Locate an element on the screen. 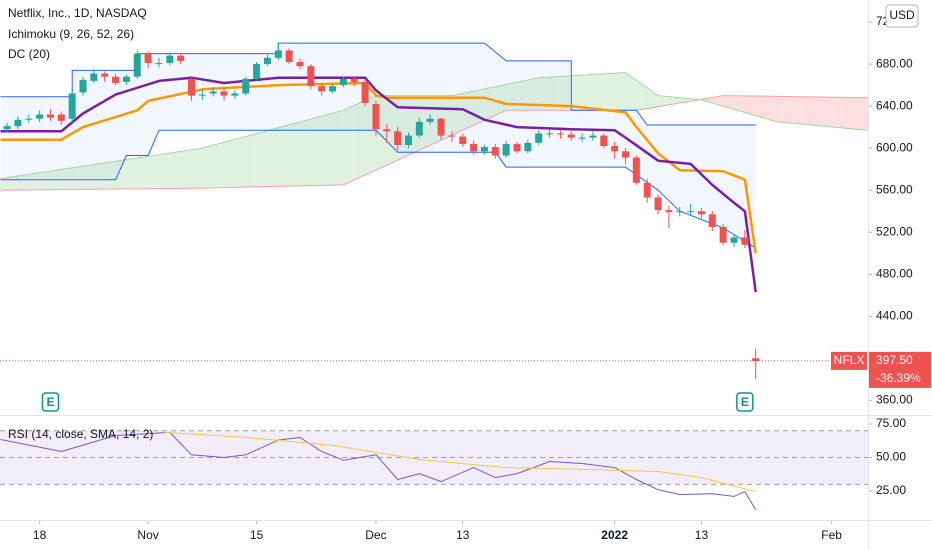  last-price-label: 397.50 is located at coordinates (894, 360).